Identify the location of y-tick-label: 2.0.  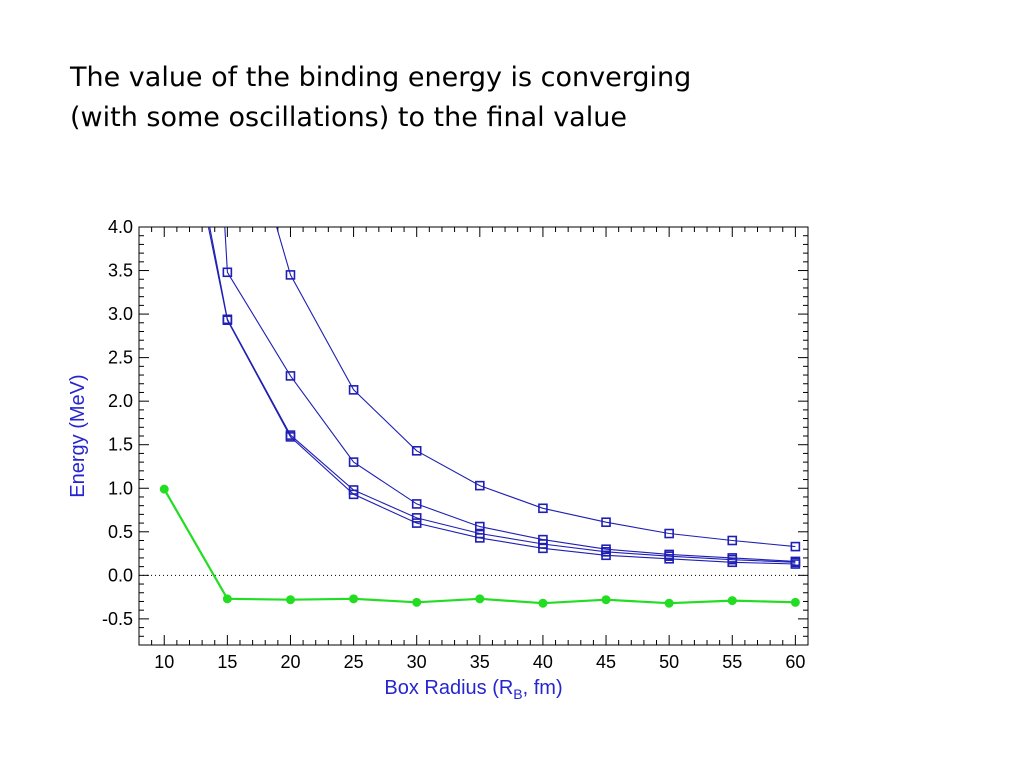
(120, 401).